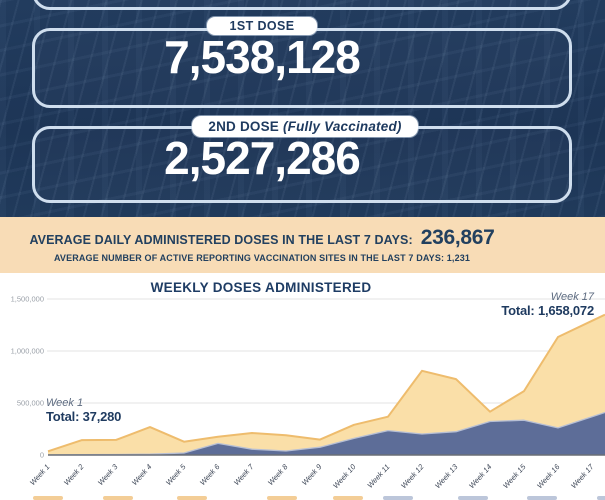 This screenshot has height=500, width=605. What do you see at coordinates (514, 476) in the screenshot?
I see `x-tick-label: Week 15` at bounding box center [514, 476].